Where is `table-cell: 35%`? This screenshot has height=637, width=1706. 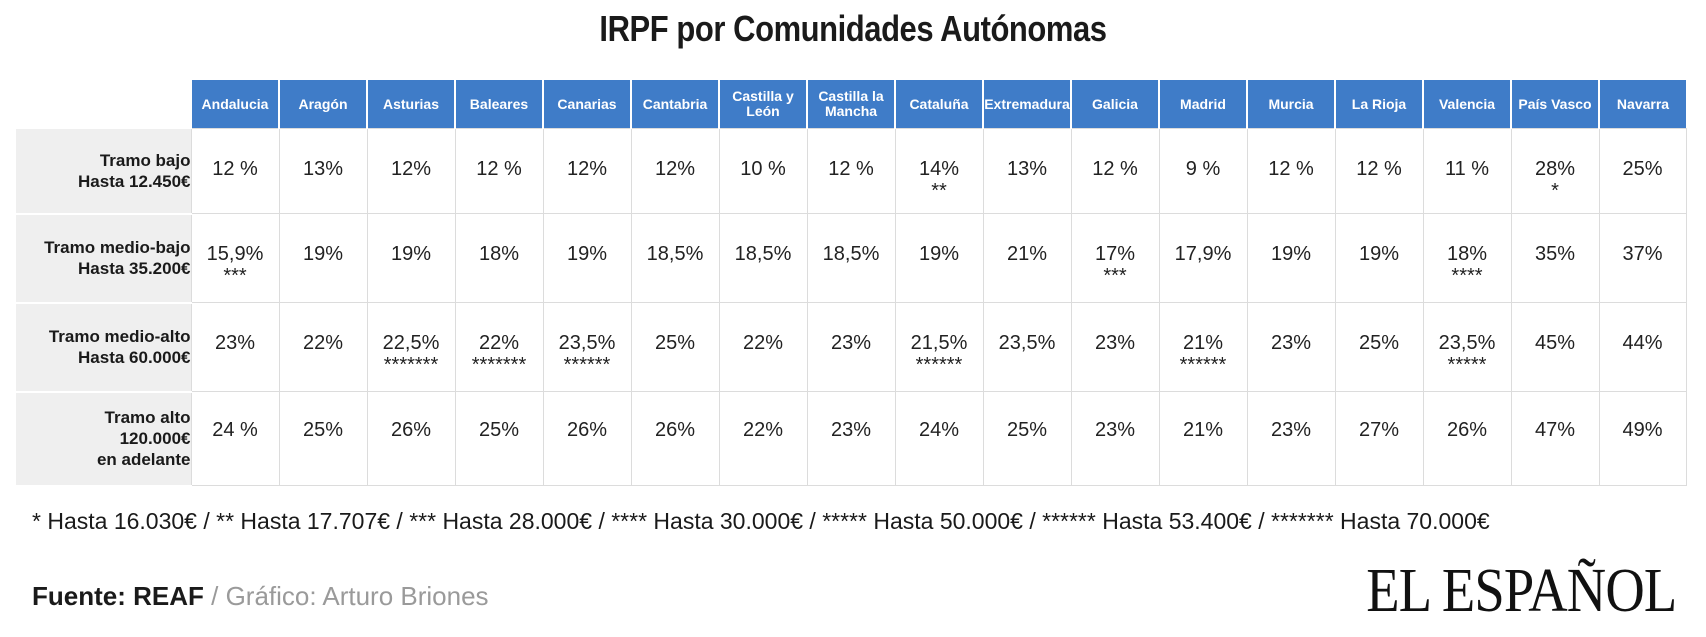 table-cell: 35% is located at coordinates (1555, 258).